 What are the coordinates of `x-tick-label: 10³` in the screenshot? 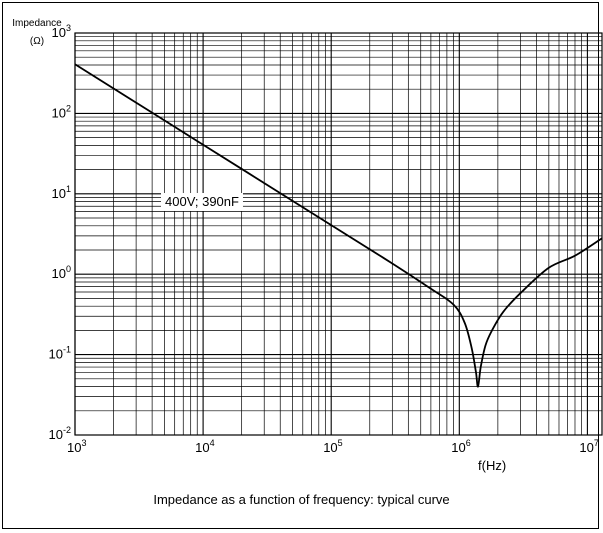 It's located at (76, 446).